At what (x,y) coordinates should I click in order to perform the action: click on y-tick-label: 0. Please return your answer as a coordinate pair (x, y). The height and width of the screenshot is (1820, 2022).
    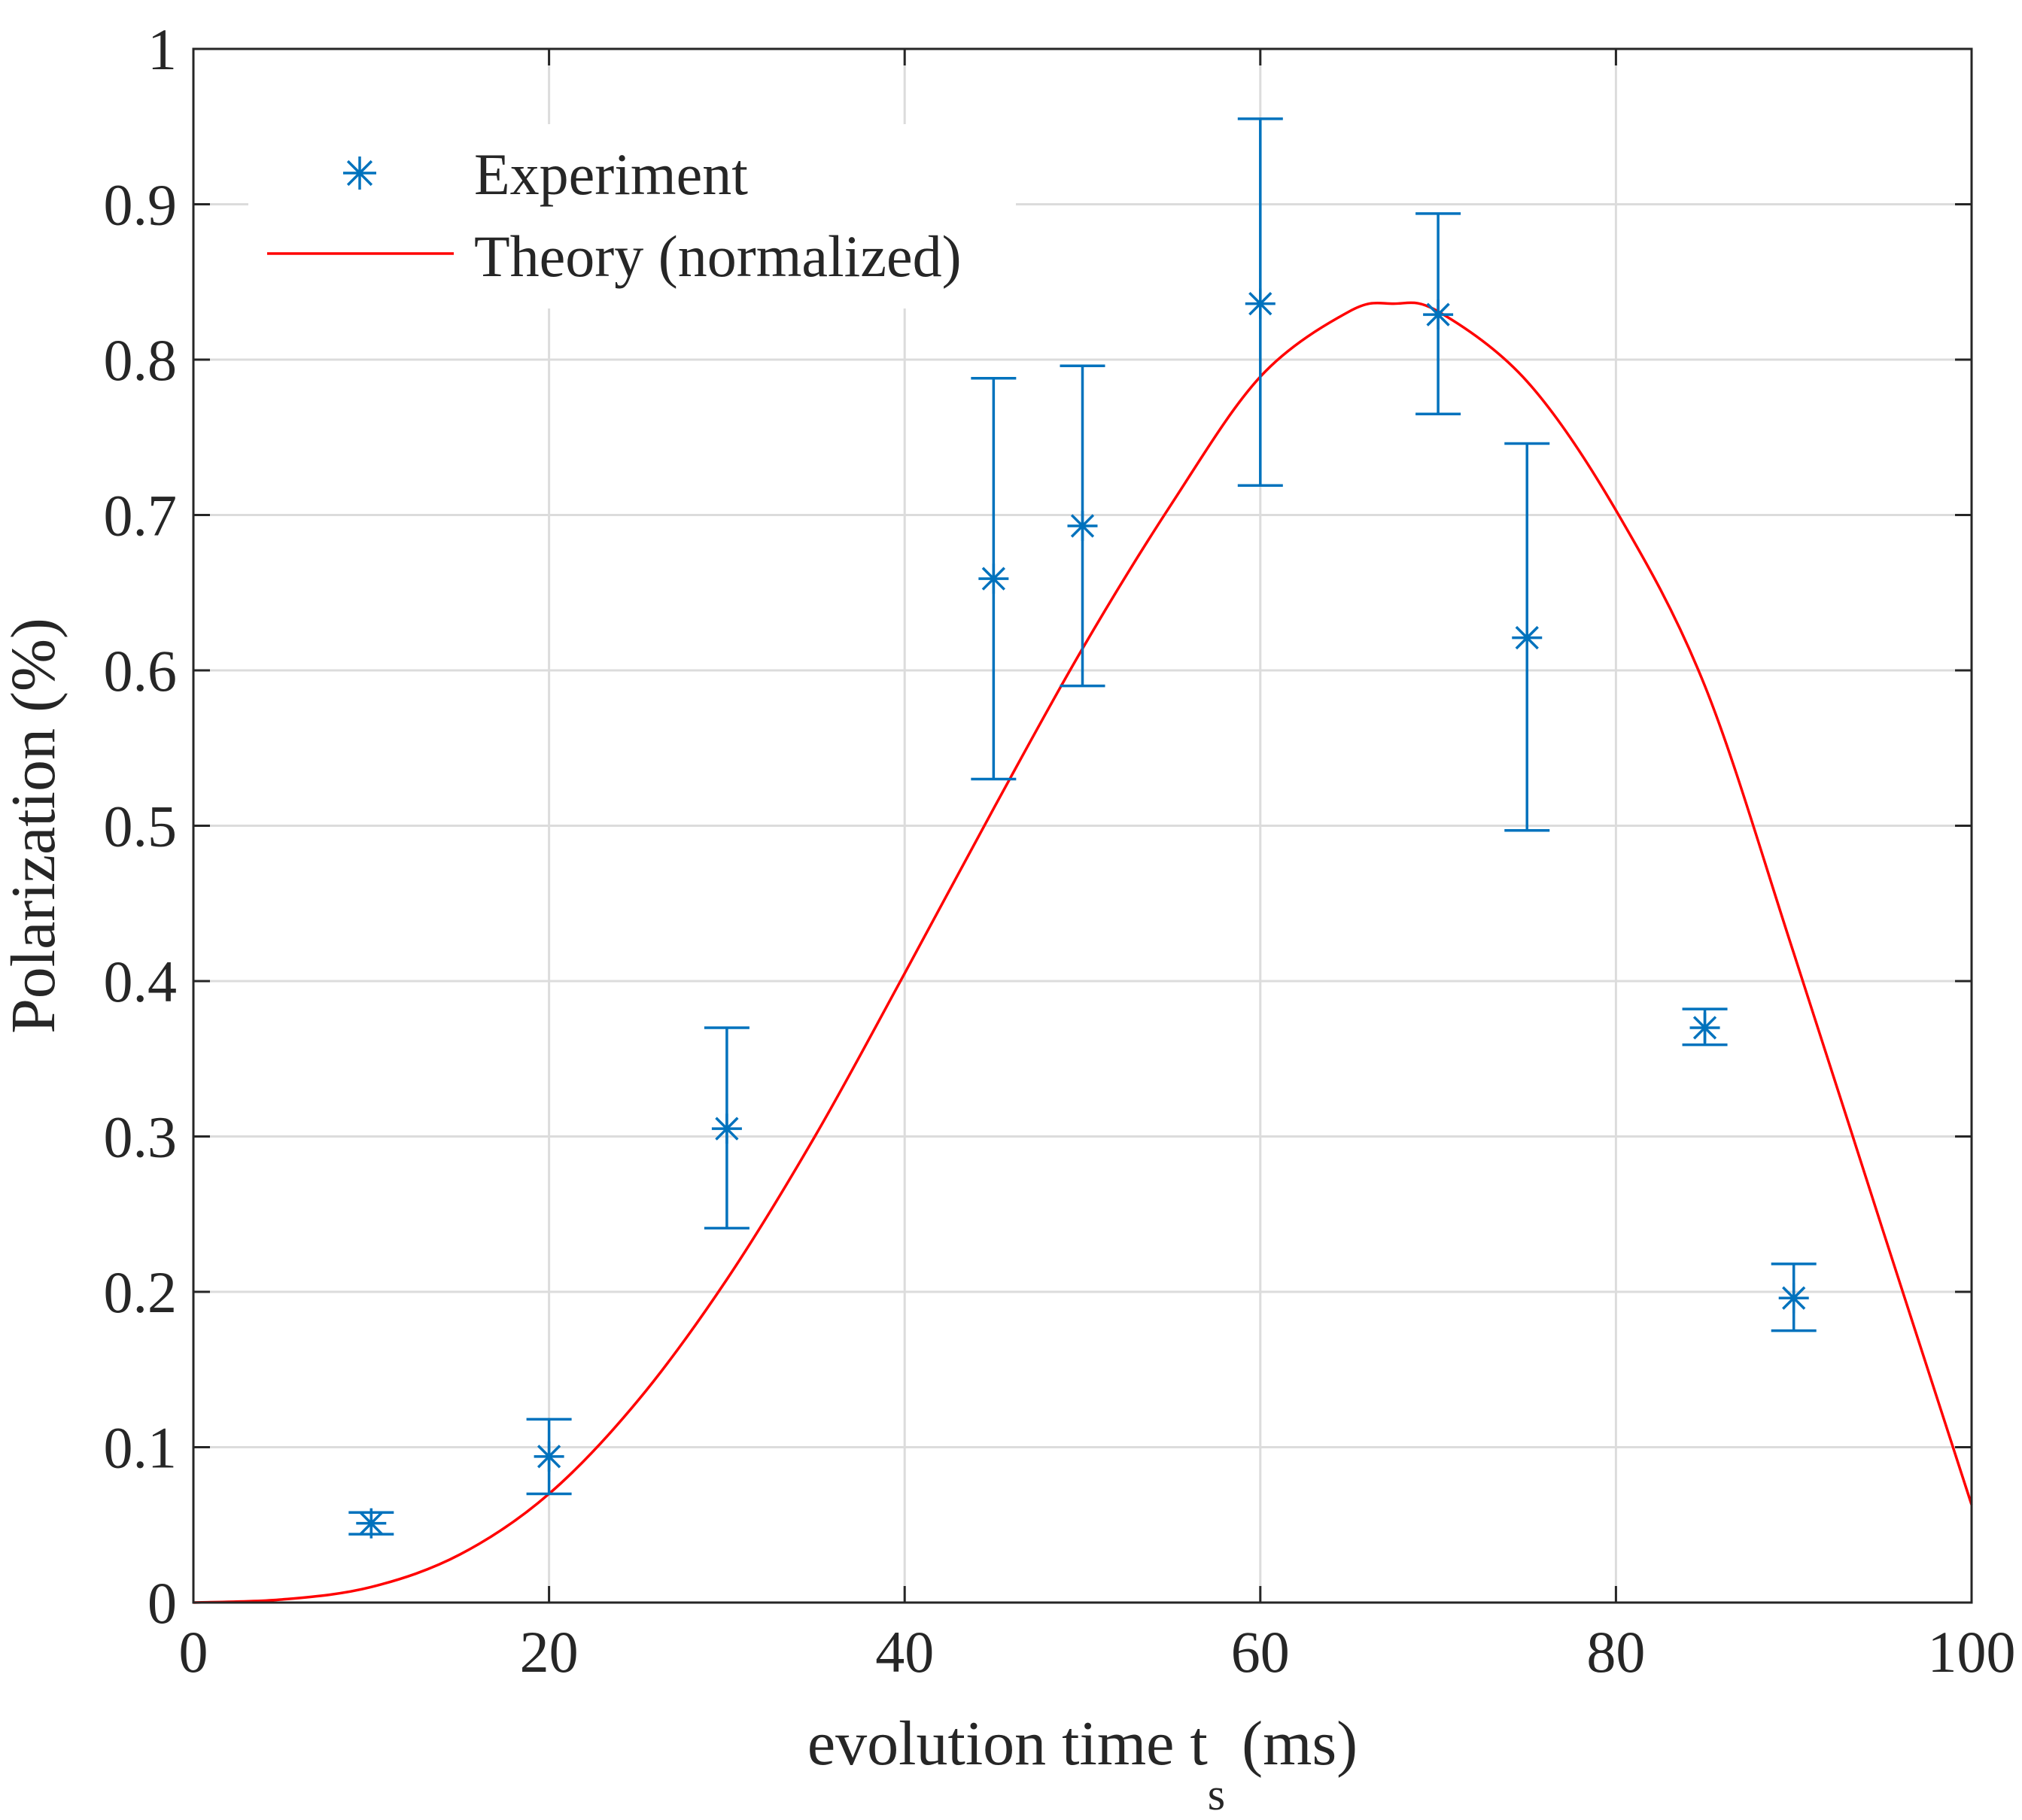
    Looking at the image, I should click on (162, 1603).